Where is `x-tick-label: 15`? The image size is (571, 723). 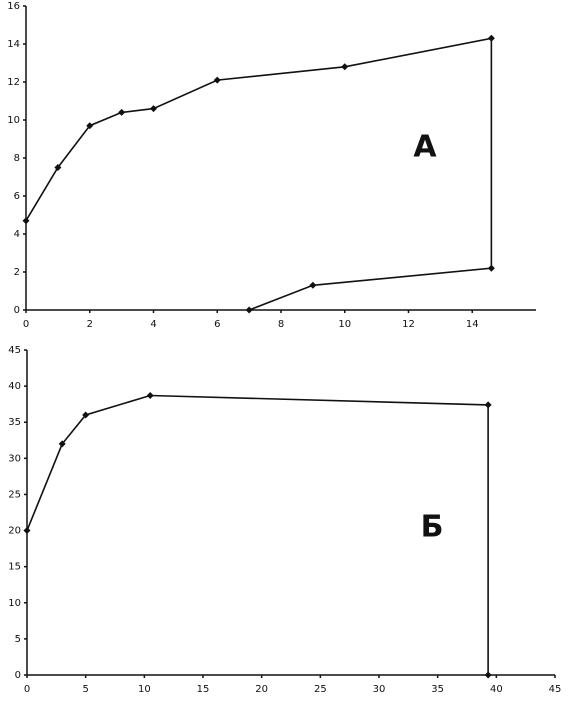
x-tick-label: 15 is located at coordinates (203, 689).